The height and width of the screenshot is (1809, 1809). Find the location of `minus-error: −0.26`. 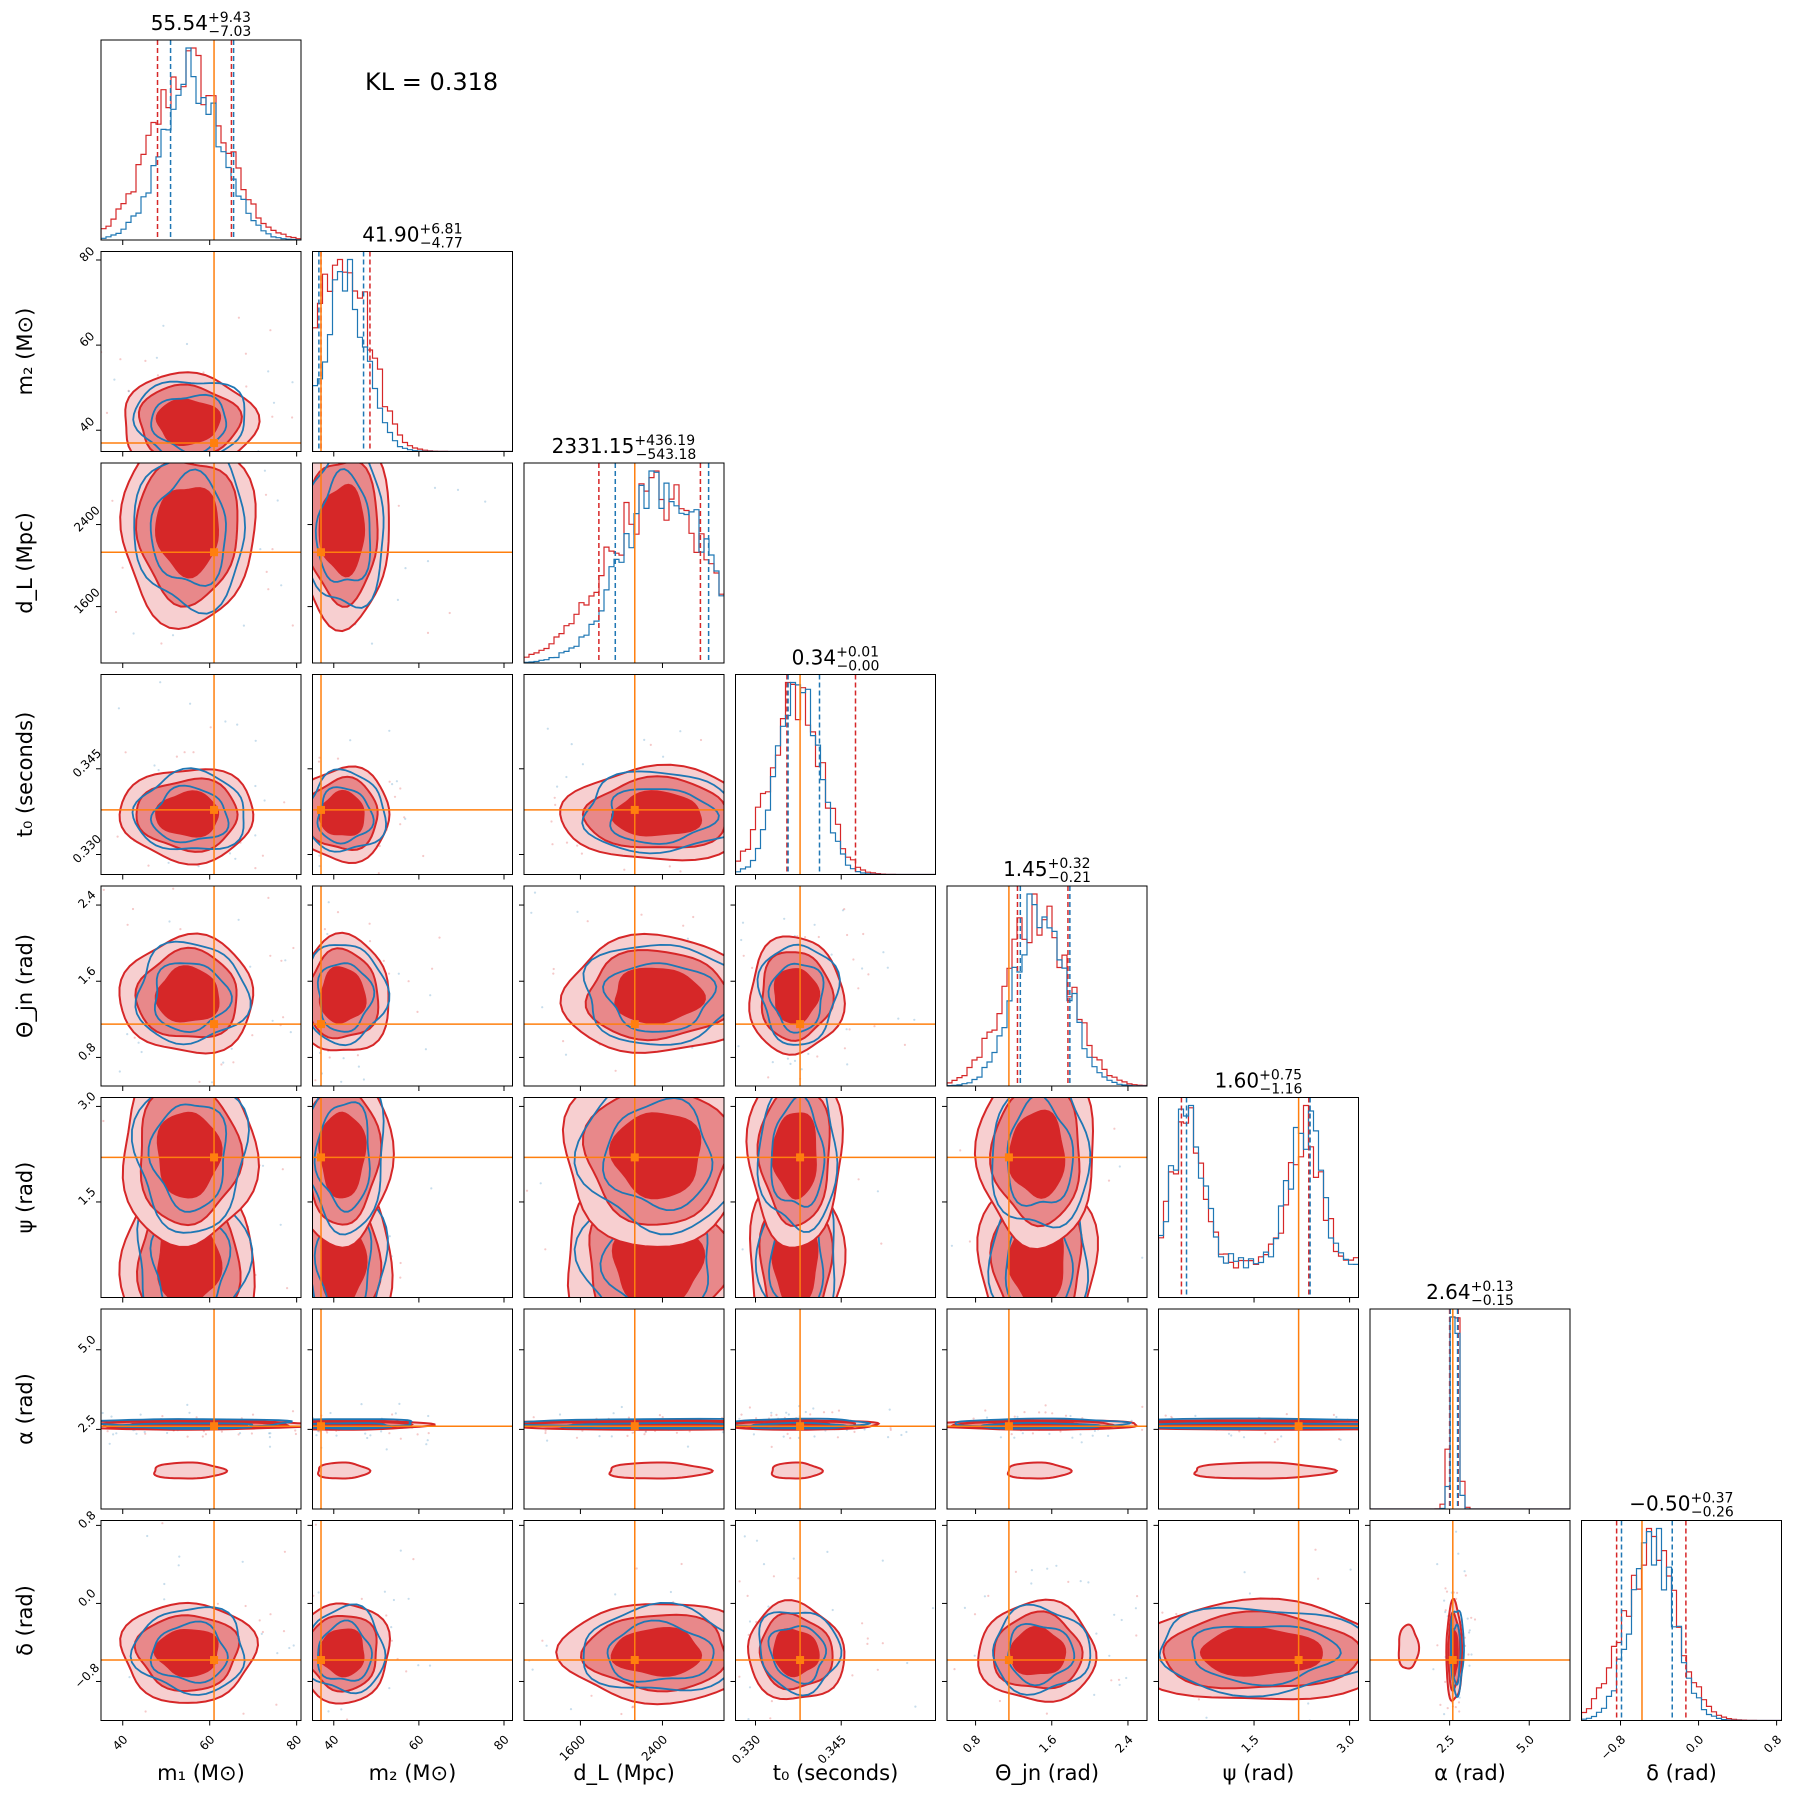

minus-error: −0.26 is located at coordinates (1712, 1513).